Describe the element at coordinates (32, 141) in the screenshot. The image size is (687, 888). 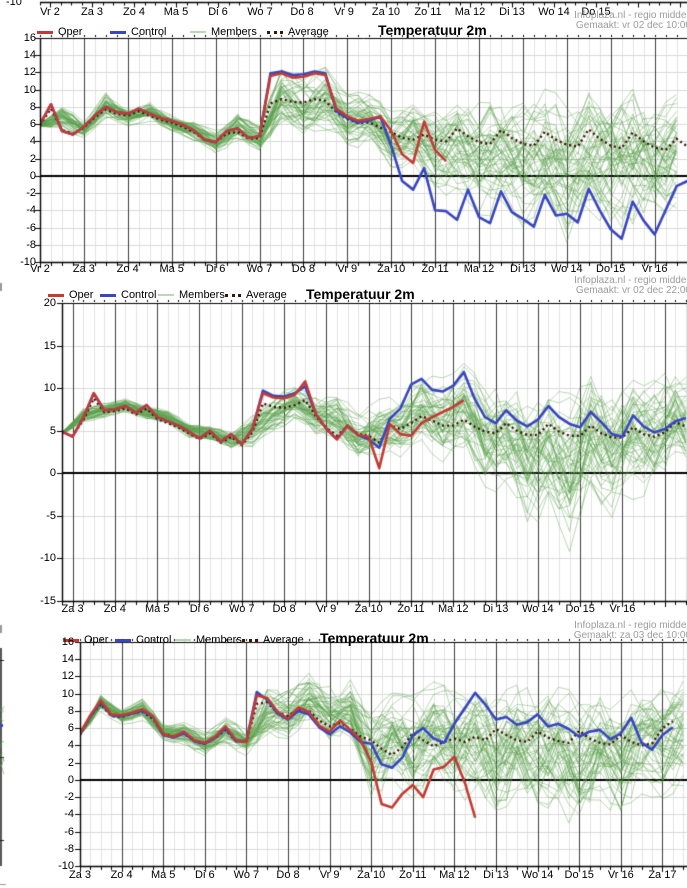
I see `c1-y-tick-label: 4` at that location.